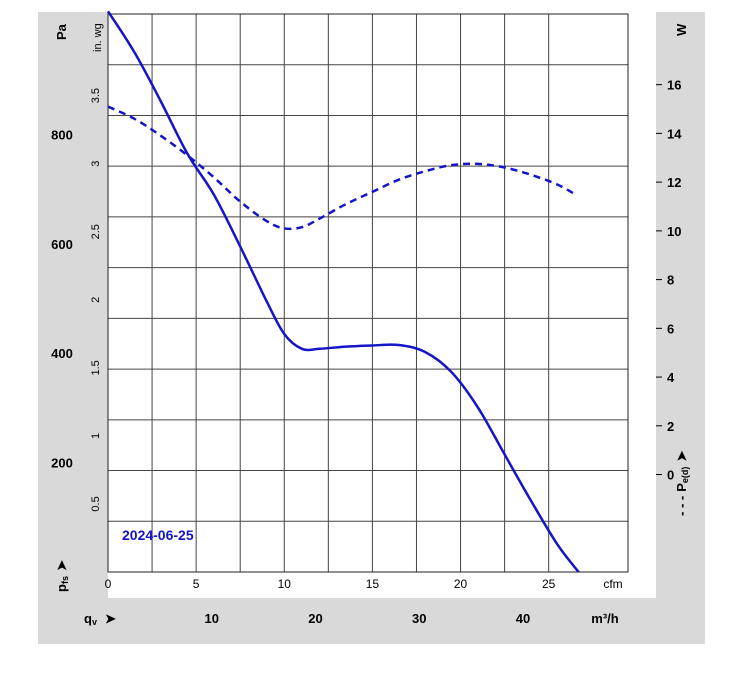 Image resolution: width=750 pixels, height=684 pixels. What do you see at coordinates (158, 535) in the screenshot?
I see `date-label: 2024-06-25` at bounding box center [158, 535].